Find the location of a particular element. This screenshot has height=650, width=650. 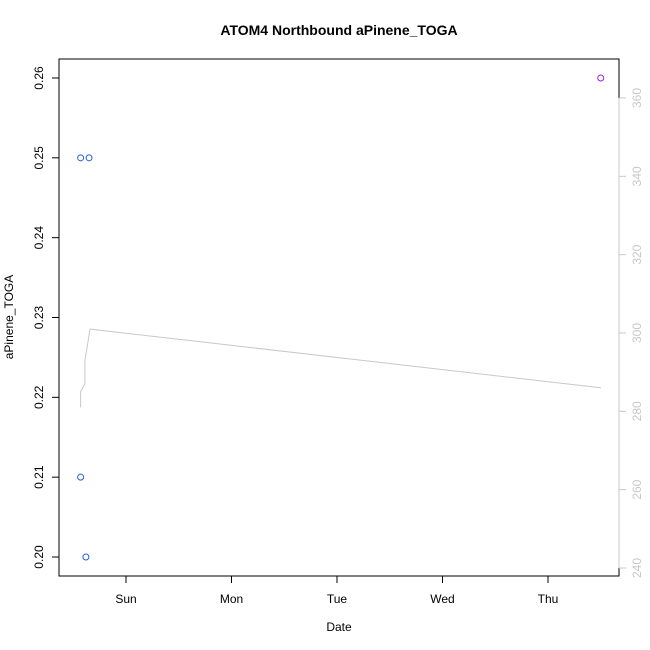

y-tick-label: 0.23 is located at coordinates (39, 317).